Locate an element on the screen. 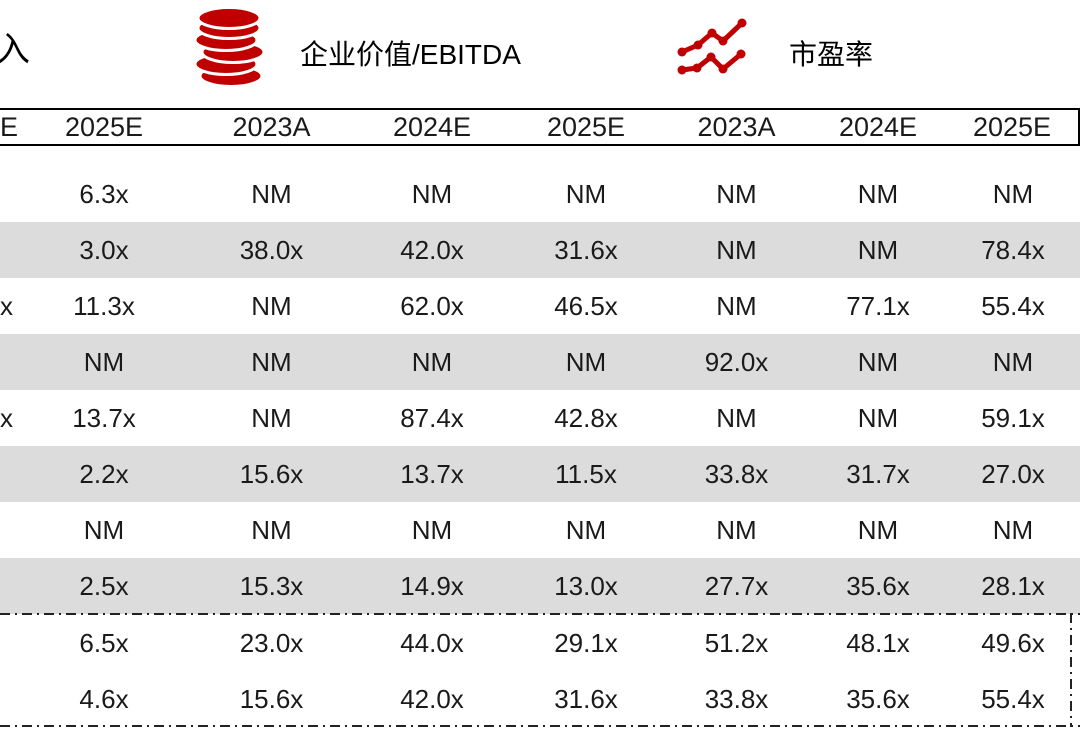 Image resolution: width=1080 pixels, height=734 pixels. table-row: 3.0x 38.0x 42.0x 31.6x NM NM 78.4x is located at coordinates (540, 250).